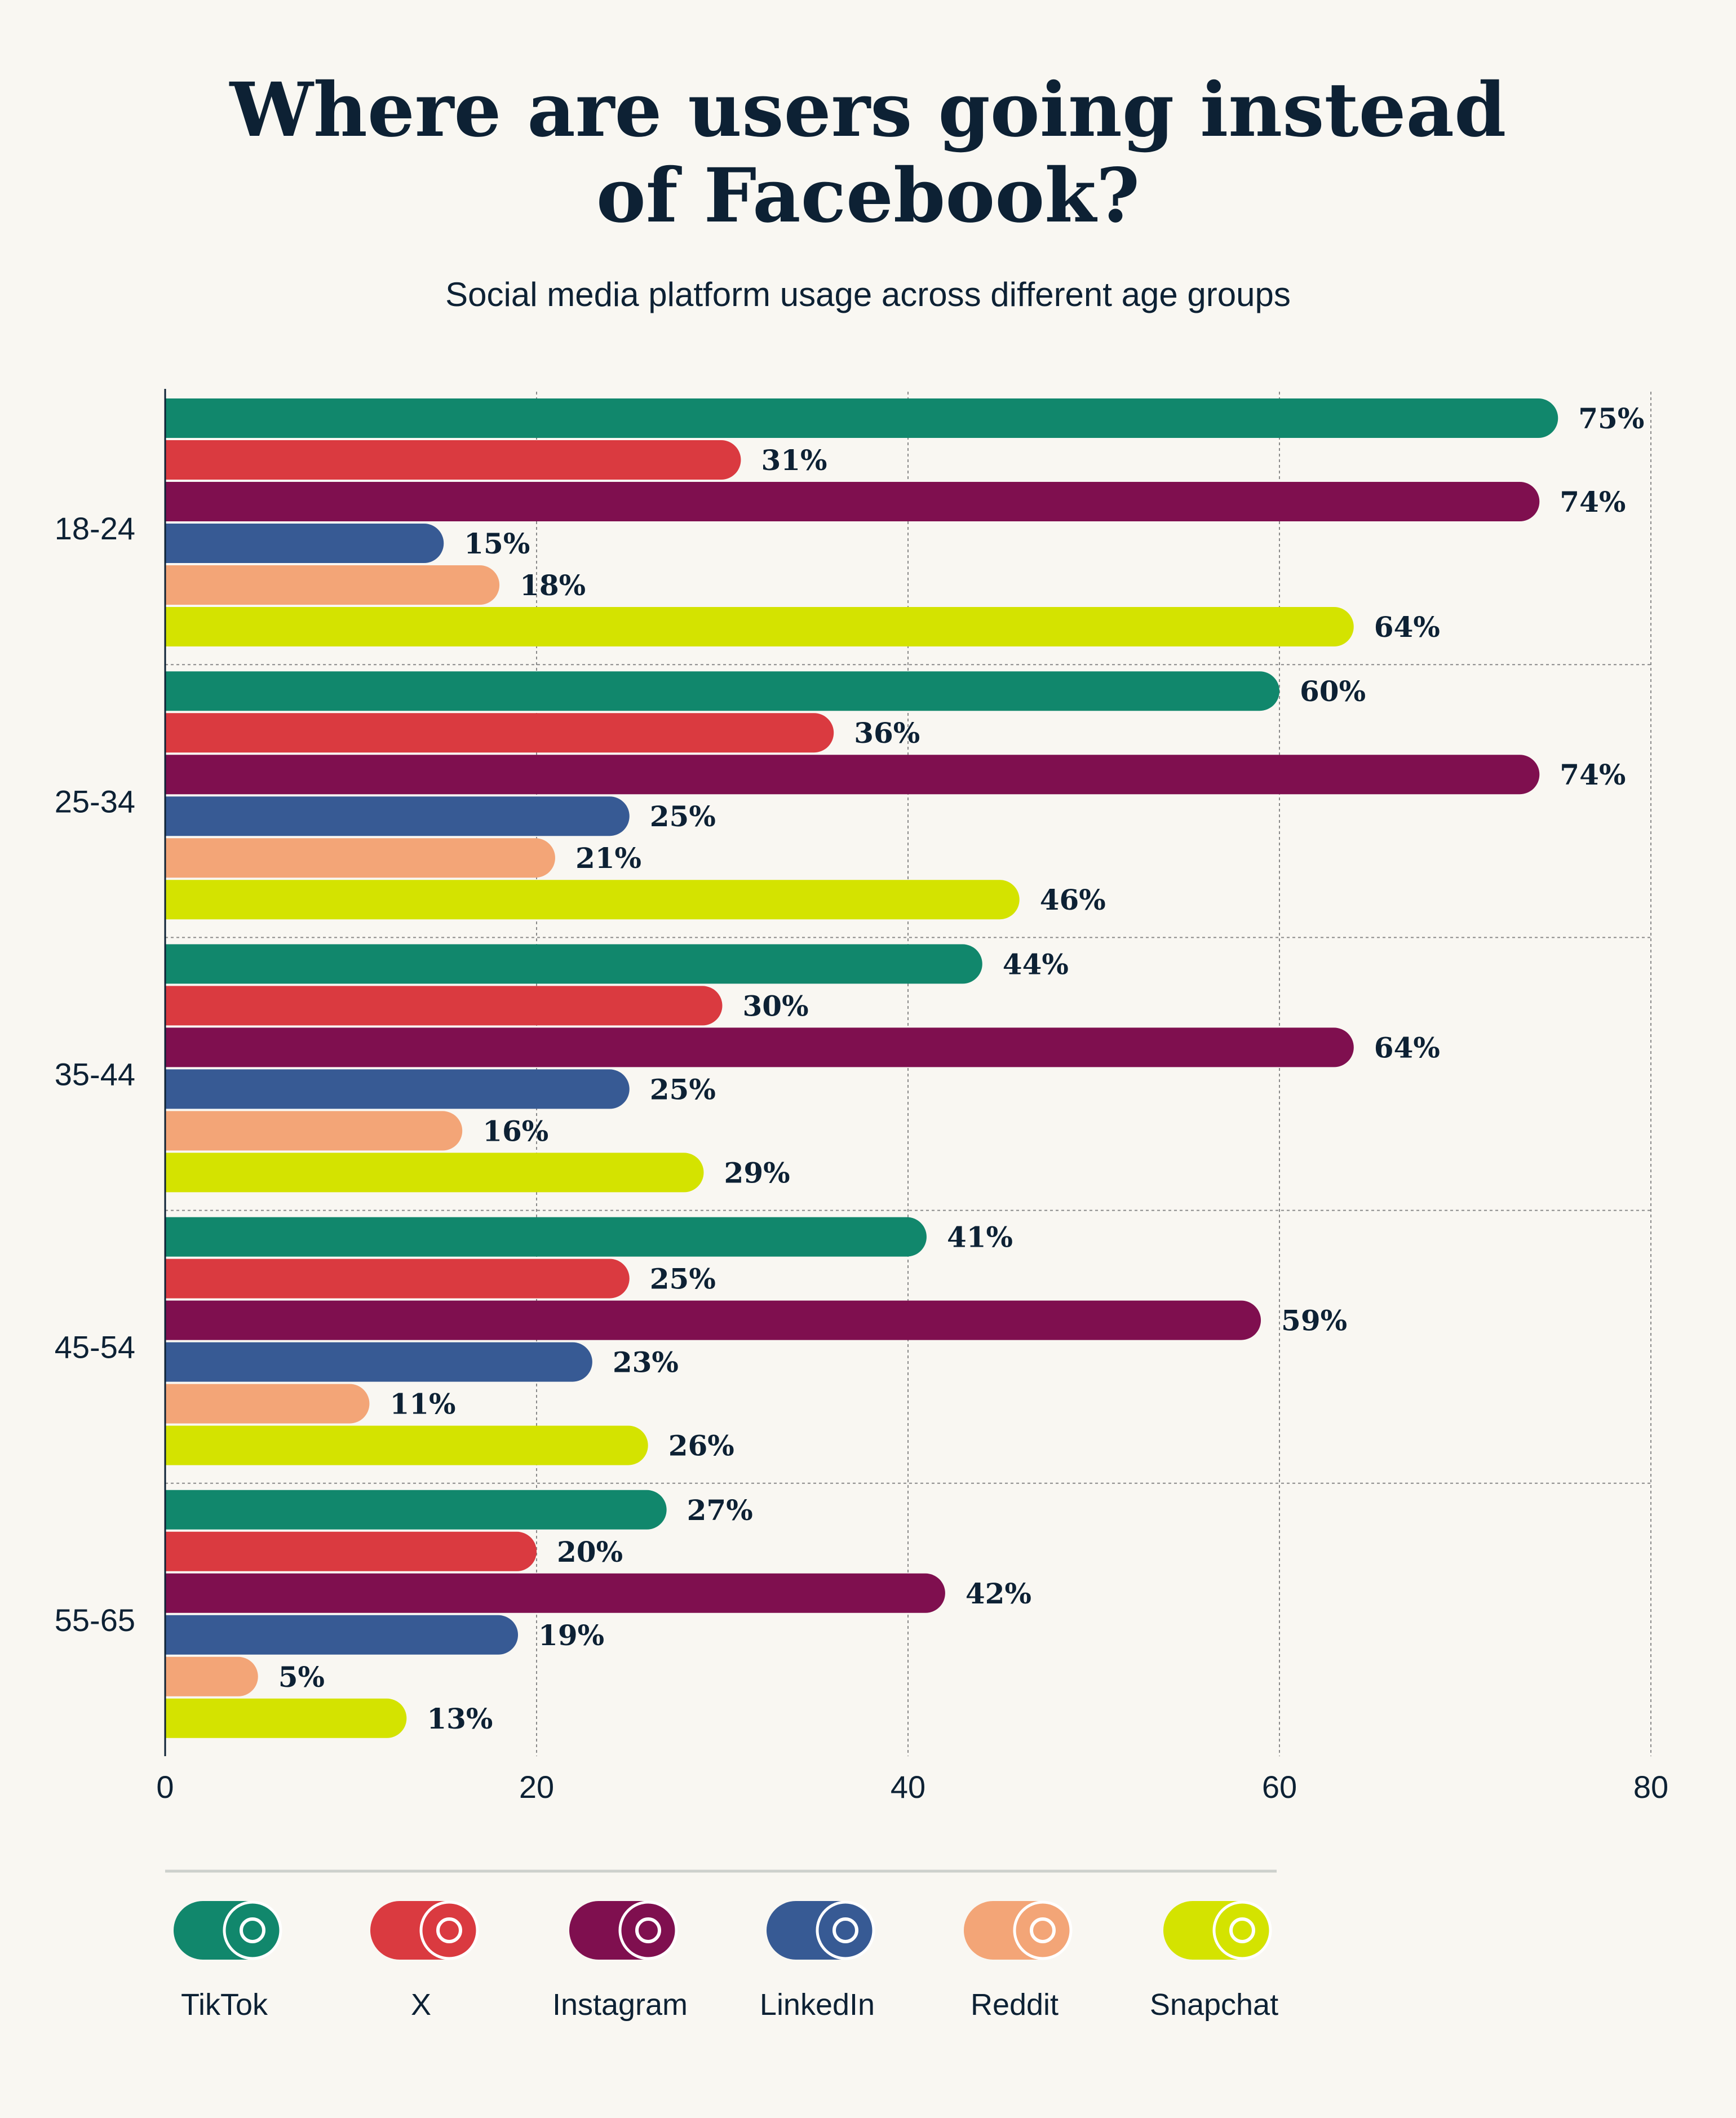 The height and width of the screenshot is (2118, 1736). What do you see at coordinates (1650, 1787) in the screenshot?
I see `x-tick-label: 80` at bounding box center [1650, 1787].